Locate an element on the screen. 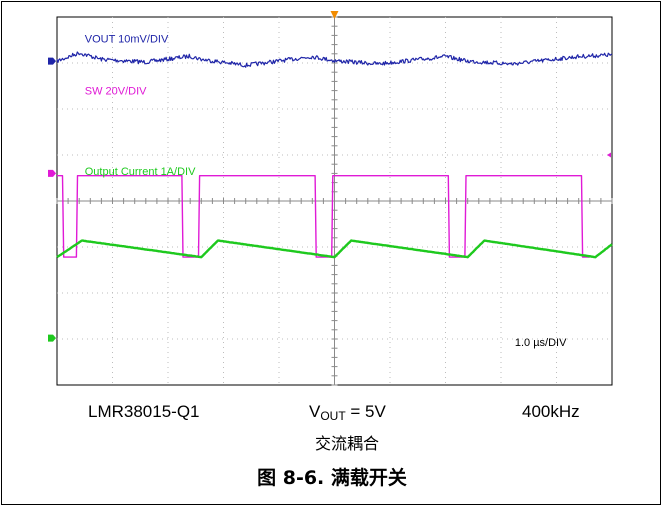 Image resolution: width=664 pixels, height=508 pixels. timebase-label: 1.0 µs/DIV is located at coordinates (541, 343).